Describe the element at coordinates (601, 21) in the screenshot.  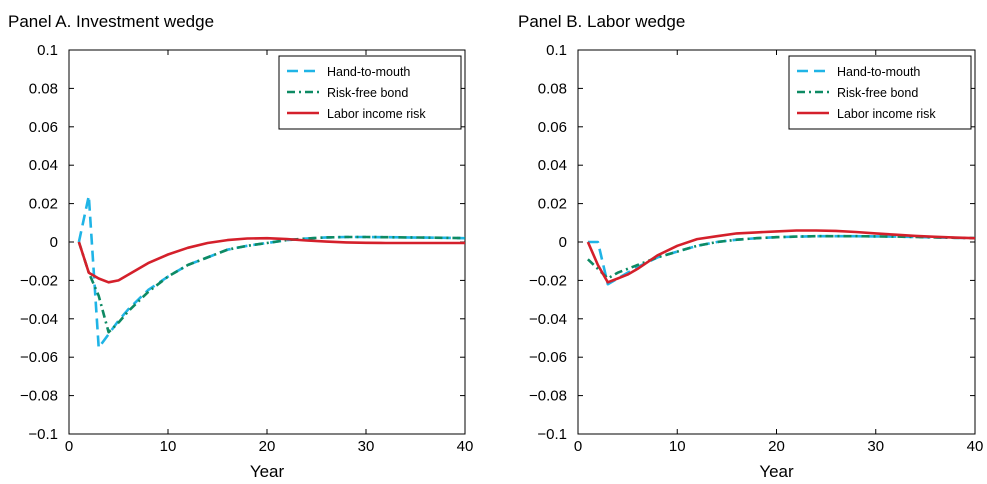
I see `panel-title: Panel B. Labor wedge` at that location.